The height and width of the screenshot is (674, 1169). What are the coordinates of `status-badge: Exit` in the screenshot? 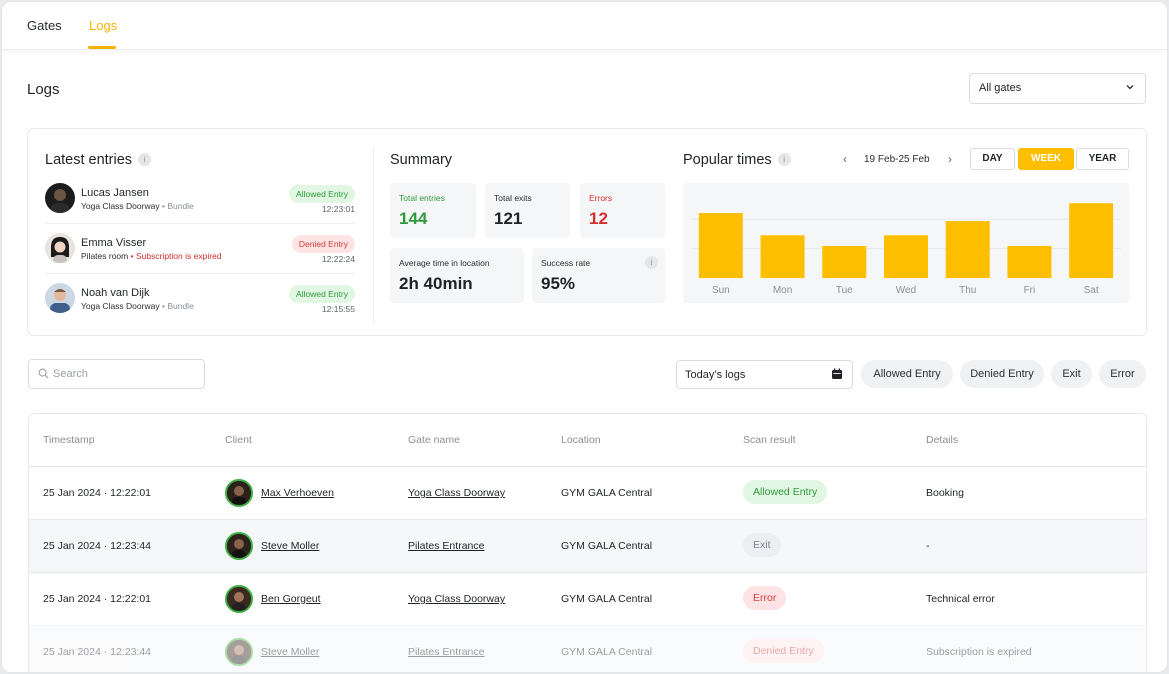 It's located at (762, 545).